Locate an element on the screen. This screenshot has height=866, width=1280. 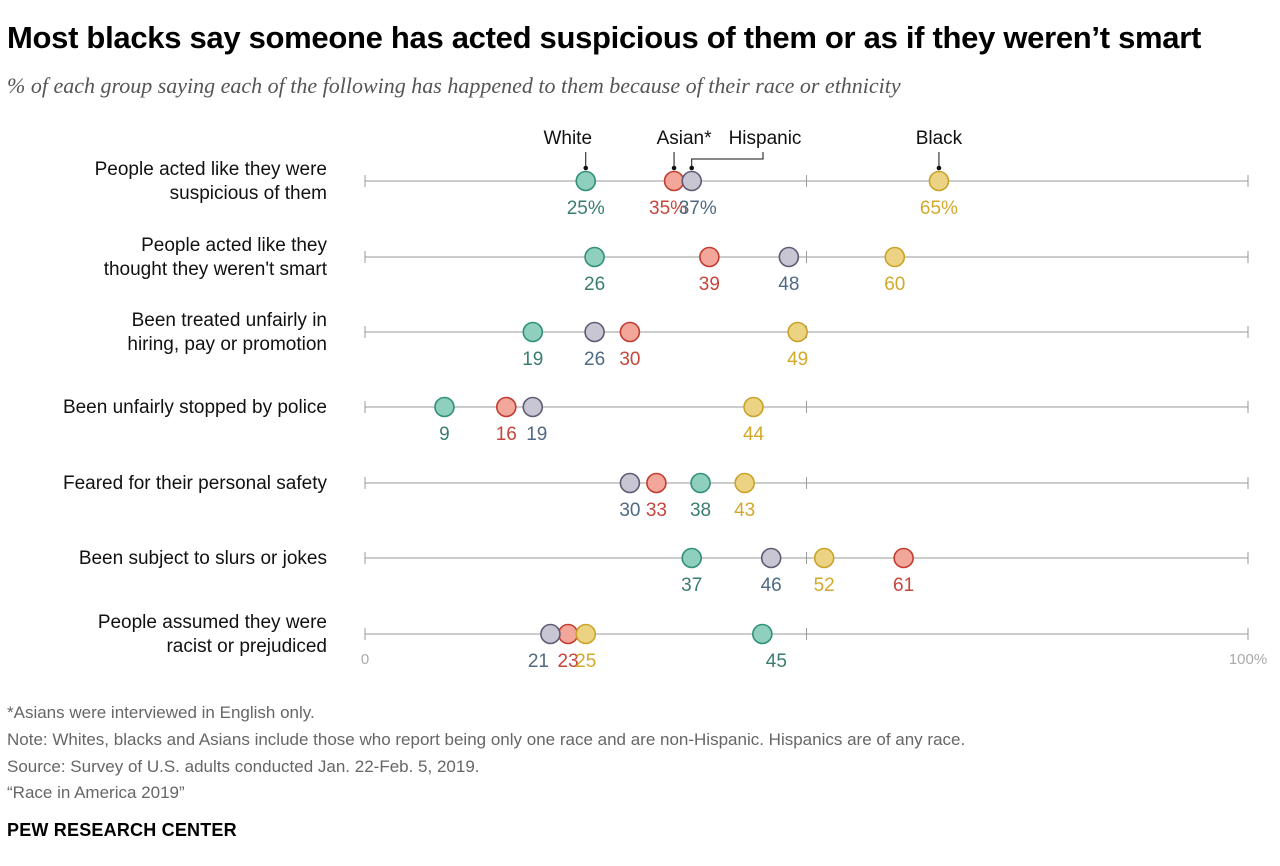
value-label-white: 26 is located at coordinates (594, 284).